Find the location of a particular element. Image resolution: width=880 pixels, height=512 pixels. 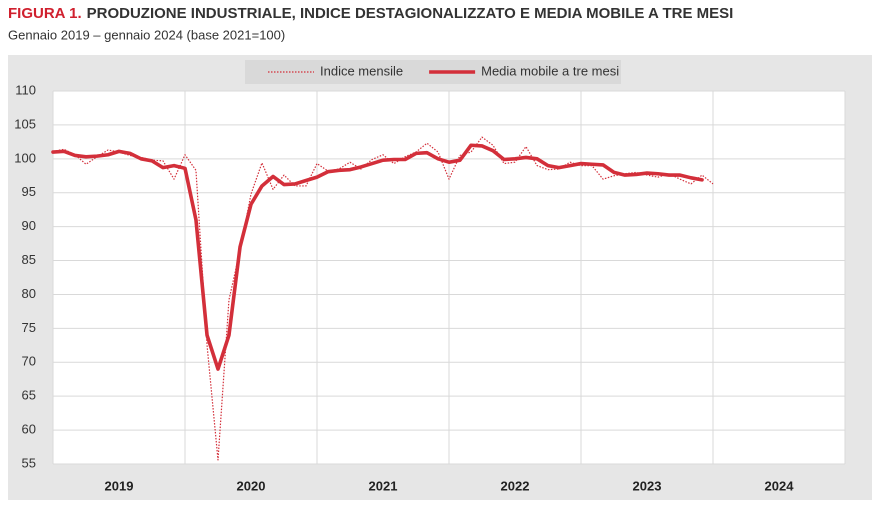

y-tick-label: 75 is located at coordinates (29, 327).